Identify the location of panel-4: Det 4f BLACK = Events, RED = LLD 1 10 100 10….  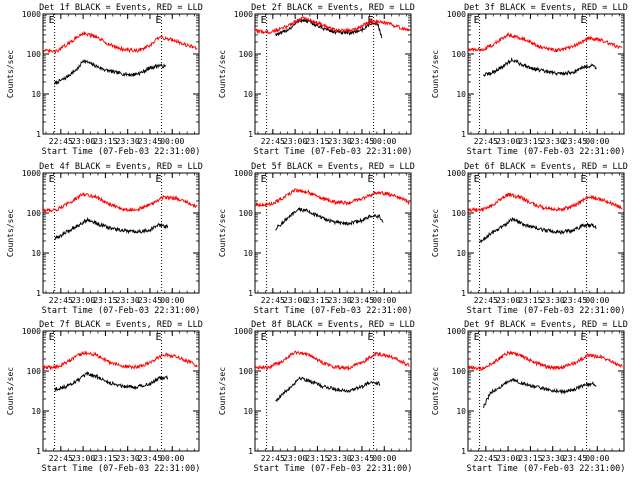
(104, 239).